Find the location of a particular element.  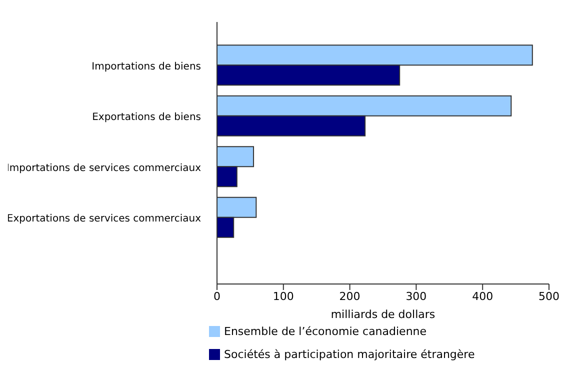

x-tick-label: 0 is located at coordinates (217, 296).